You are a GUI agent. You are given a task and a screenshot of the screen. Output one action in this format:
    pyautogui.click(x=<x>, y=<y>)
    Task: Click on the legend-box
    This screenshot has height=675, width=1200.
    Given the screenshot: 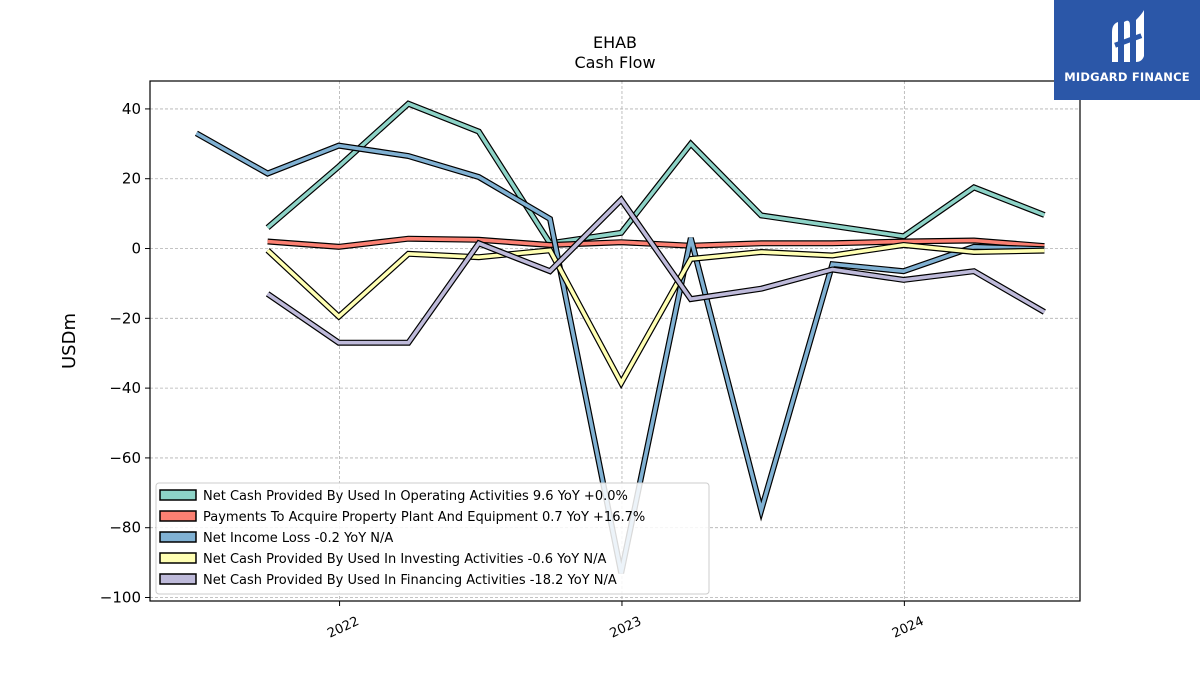 What is the action you would take?
    pyautogui.click(x=432, y=538)
    